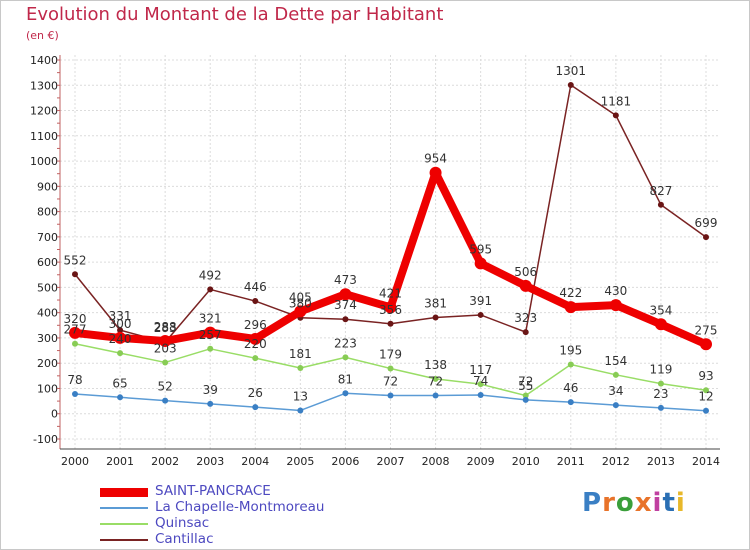 The width and height of the screenshot is (750, 550). What do you see at coordinates (54, 414) in the screenshot?
I see `y-tick-label: 0` at bounding box center [54, 414].